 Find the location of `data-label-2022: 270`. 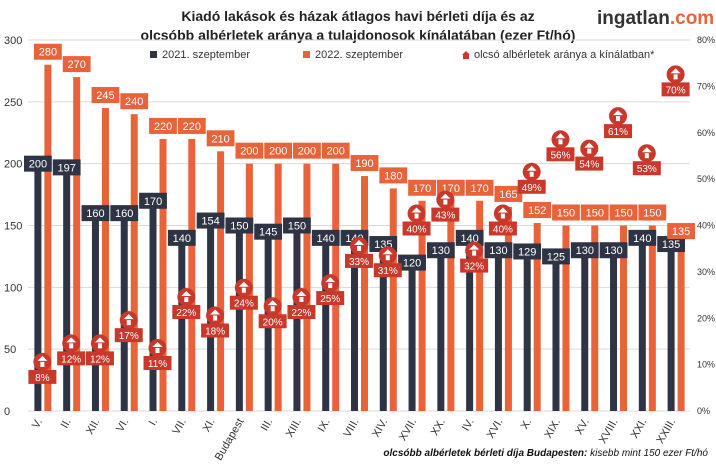

data-label-2022: 270 is located at coordinates (76, 65).